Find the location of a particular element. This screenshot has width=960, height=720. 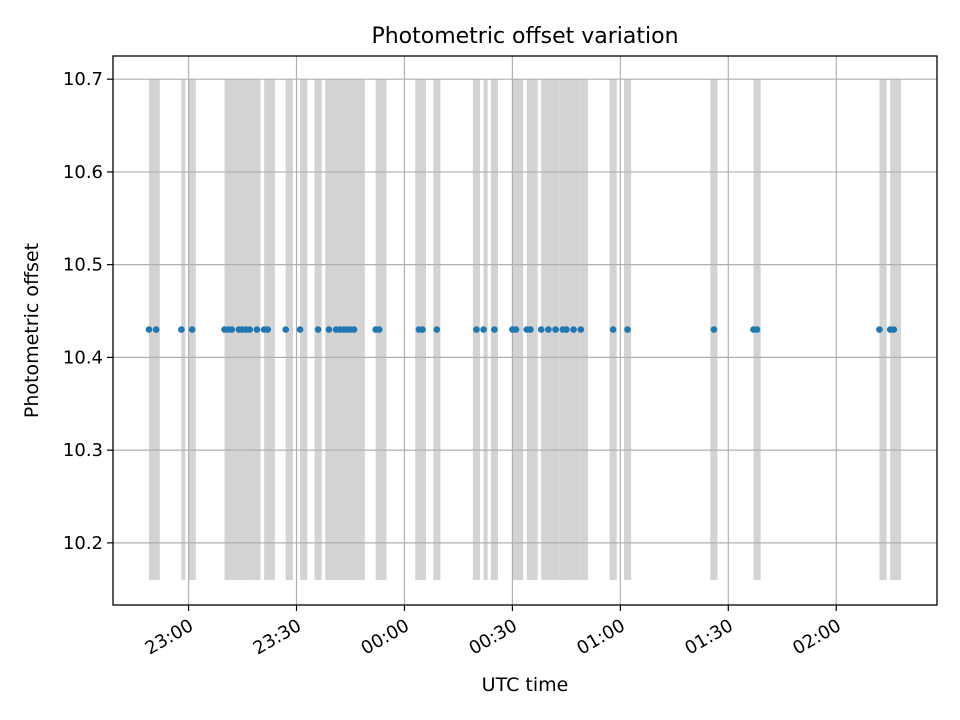

y-tick-label: 10.2 is located at coordinates (83, 543).